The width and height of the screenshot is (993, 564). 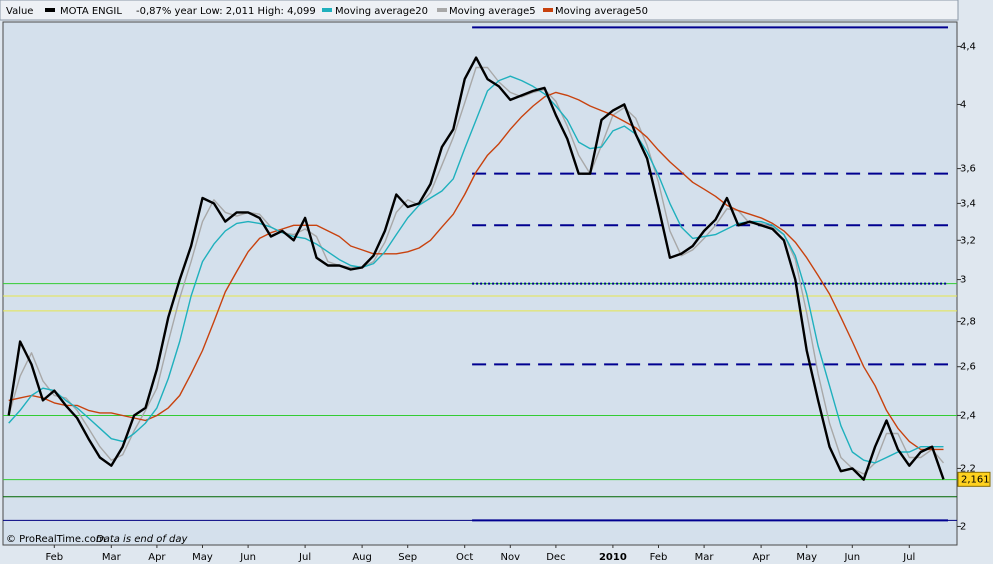 What do you see at coordinates (492, 11) in the screenshot?
I see `legend-label: Moving average5` at bounding box center [492, 11].